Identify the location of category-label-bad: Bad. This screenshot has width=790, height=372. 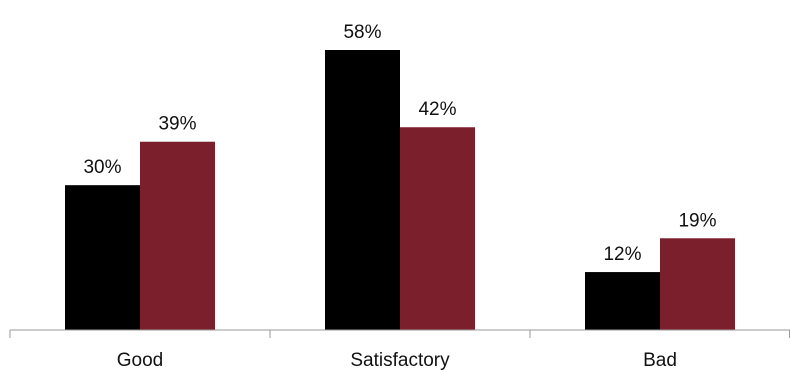
(660, 360).